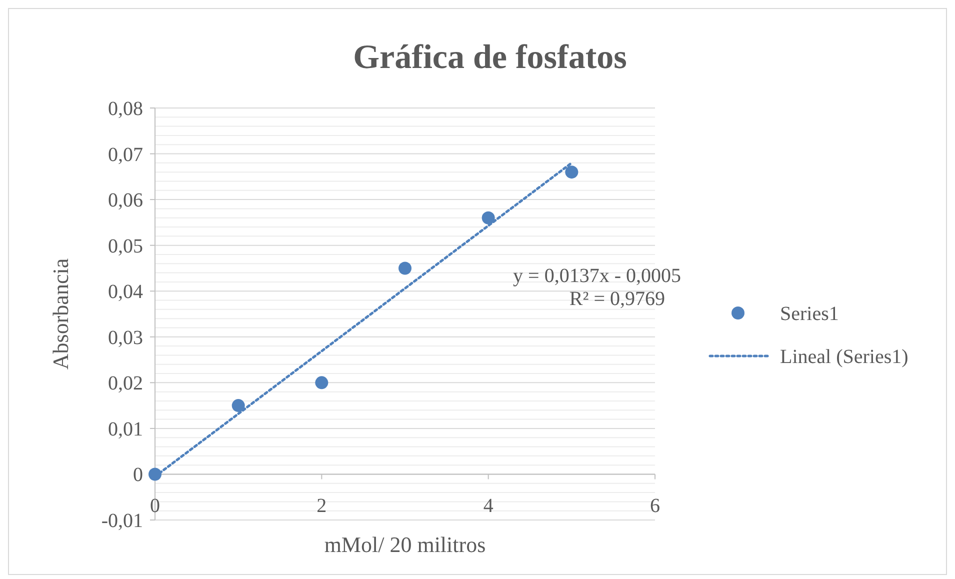  Describe the element at coordinates (405, 544) in the screenshot. I see `x-axis-title: mMol/ 20 militros` at that location.